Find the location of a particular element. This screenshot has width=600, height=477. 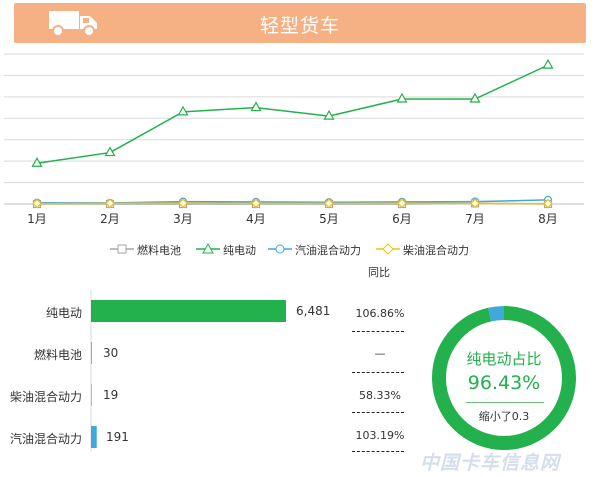

legend-fuel-cell-label: 燃料电池 is located at coordinates (159, 250).